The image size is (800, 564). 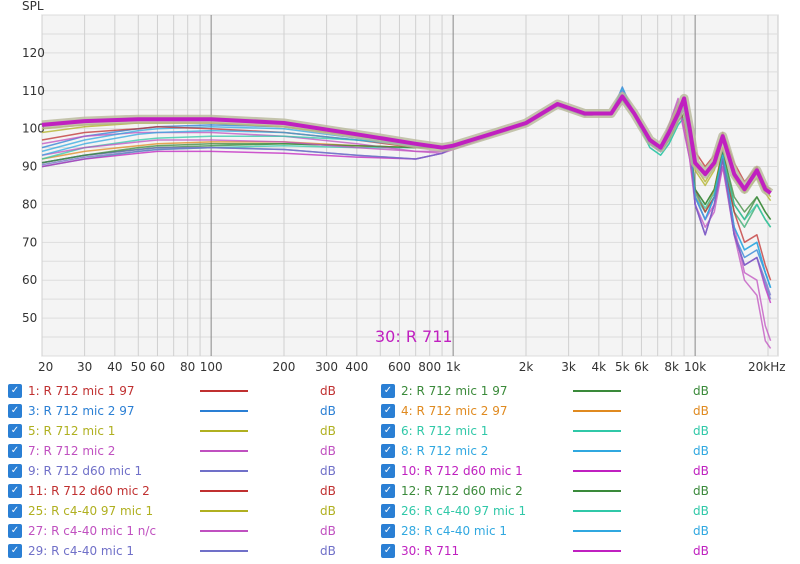 I want to click on x-tick-label: 200, so click(x=284, y=367).